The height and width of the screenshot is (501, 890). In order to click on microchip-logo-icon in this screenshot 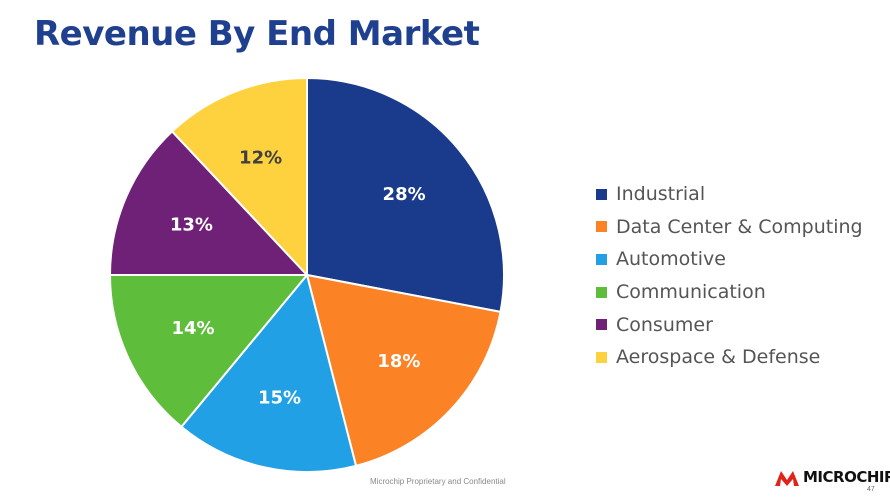, I will do `click(787, 478)`.